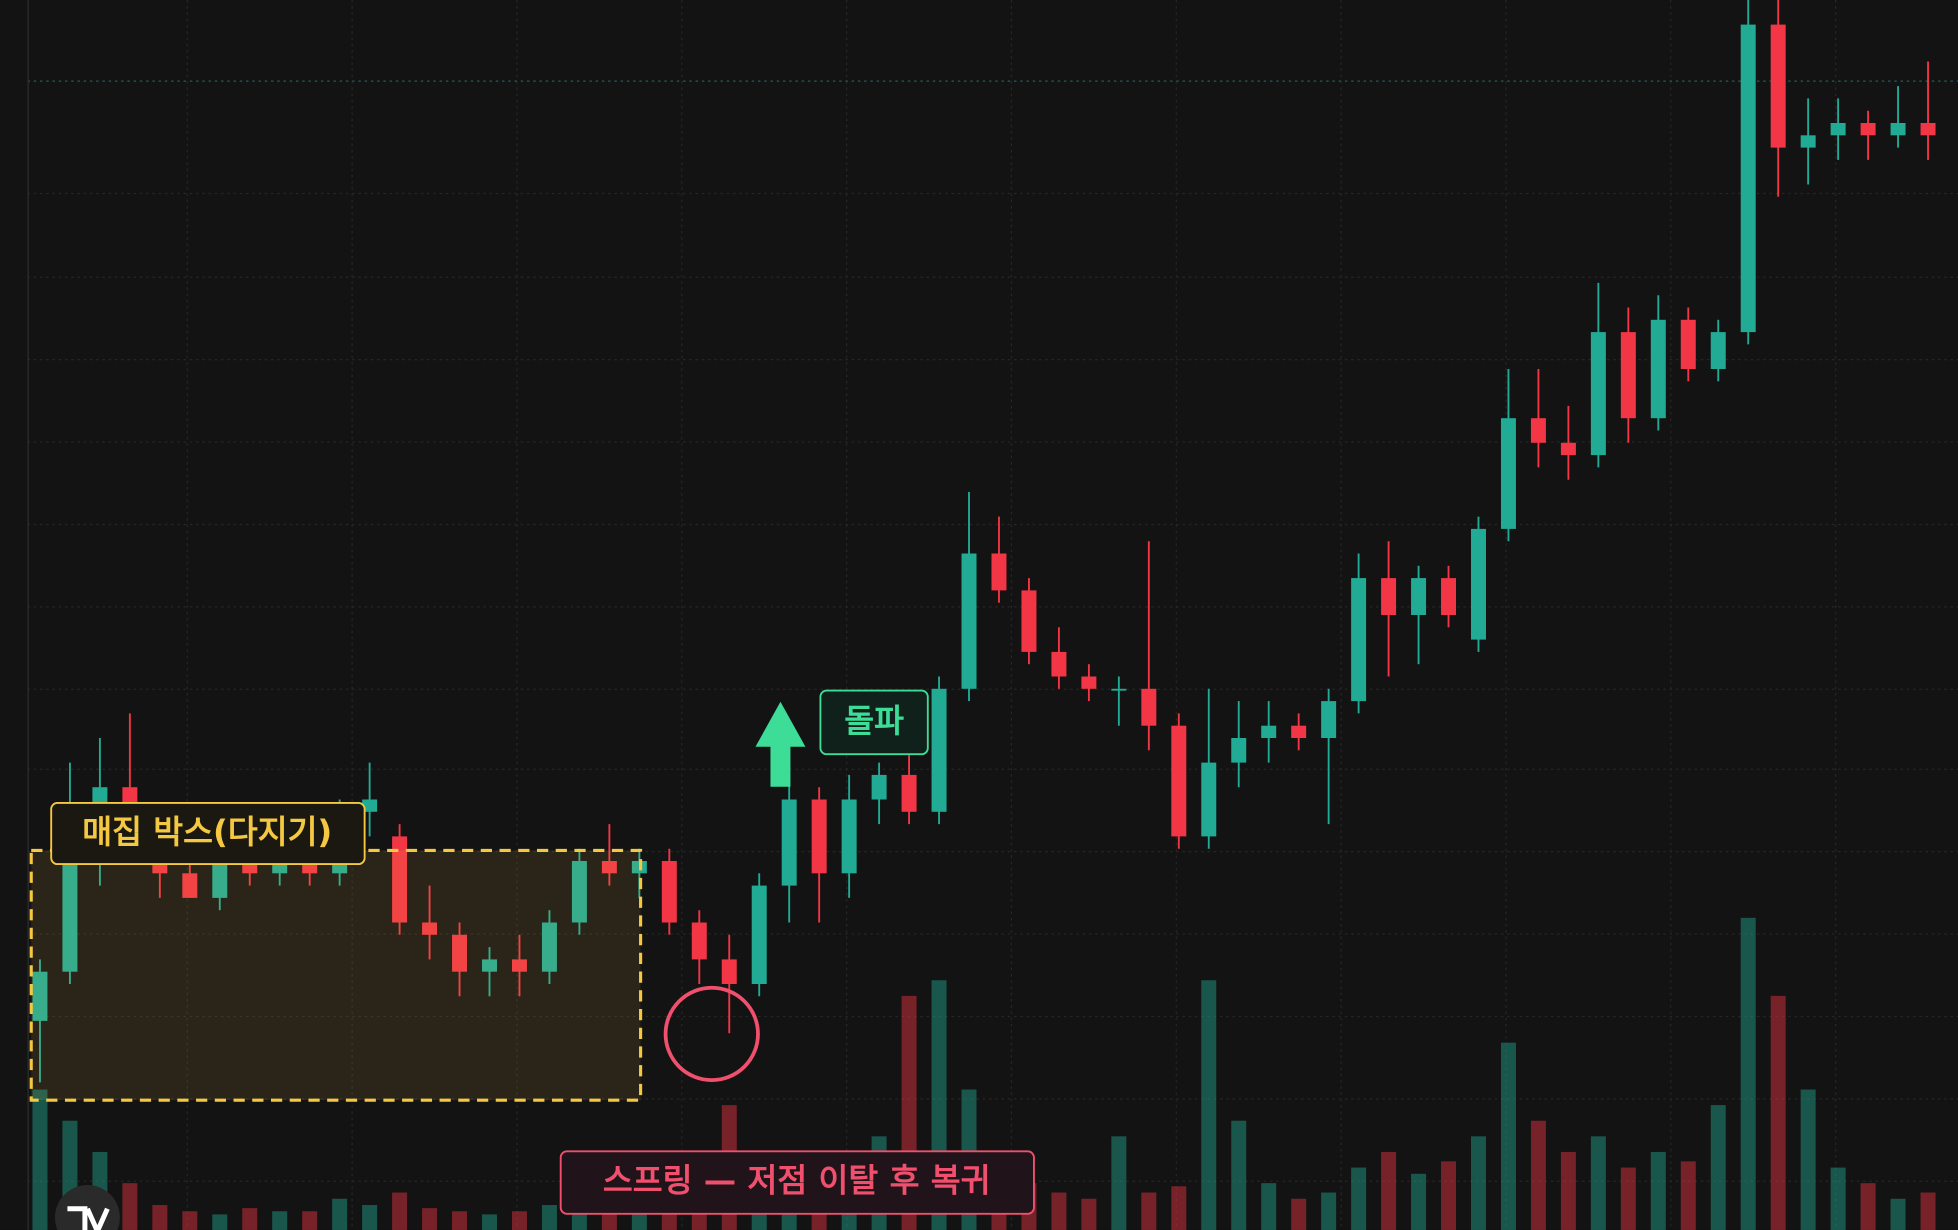 This screenshot has height=1230, width=1958. What do you see at coordinates (780, 744) in the screenshot?
I see `breakout-arrow` at bounding box center [780, 744].